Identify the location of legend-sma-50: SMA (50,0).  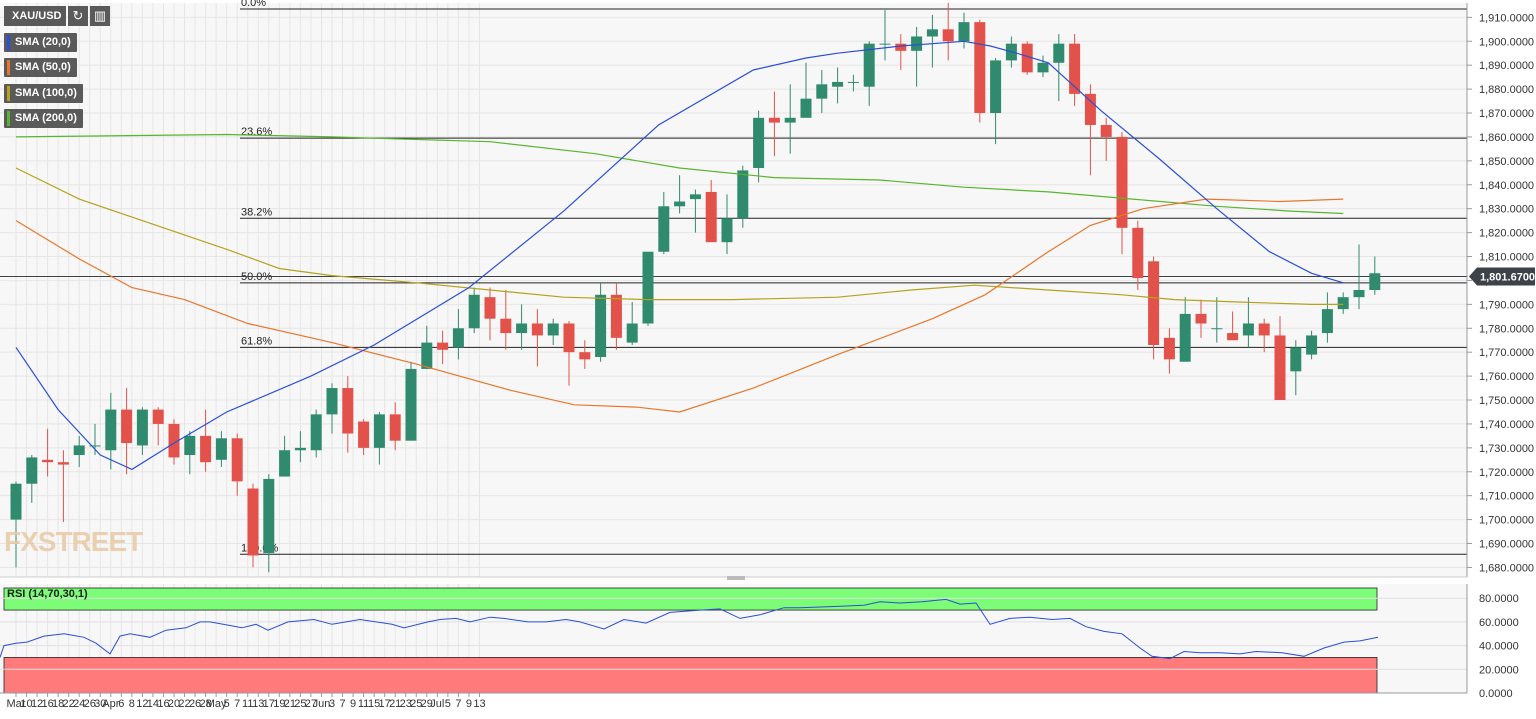
(40, 67).